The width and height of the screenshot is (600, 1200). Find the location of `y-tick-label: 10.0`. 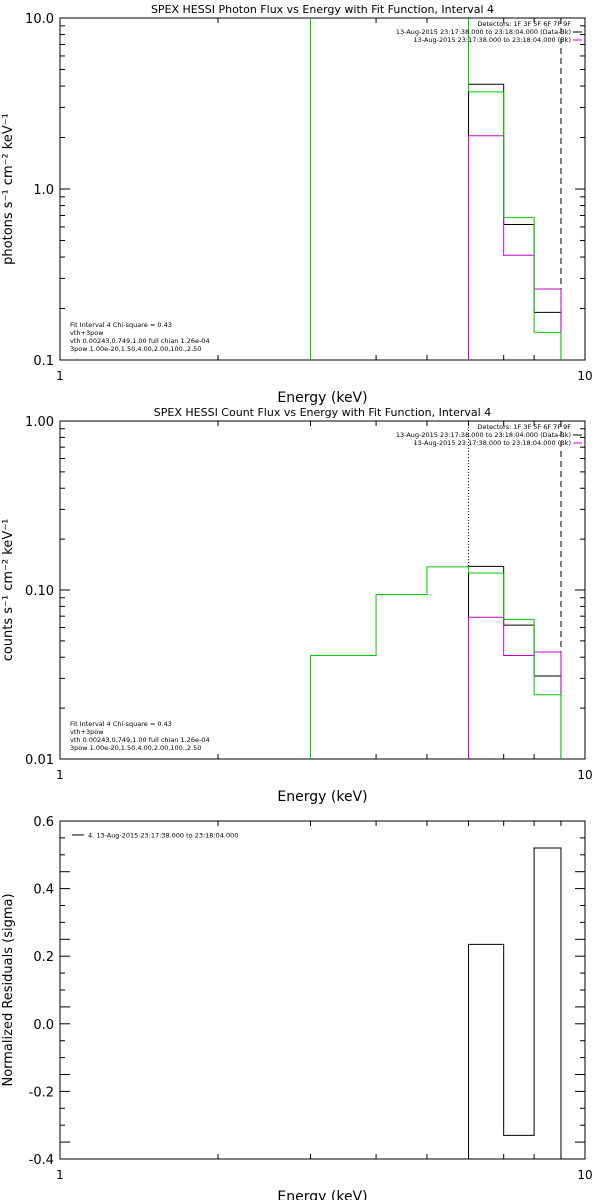

y-tick-label: 10.0 is located at coordinates (39, 19).